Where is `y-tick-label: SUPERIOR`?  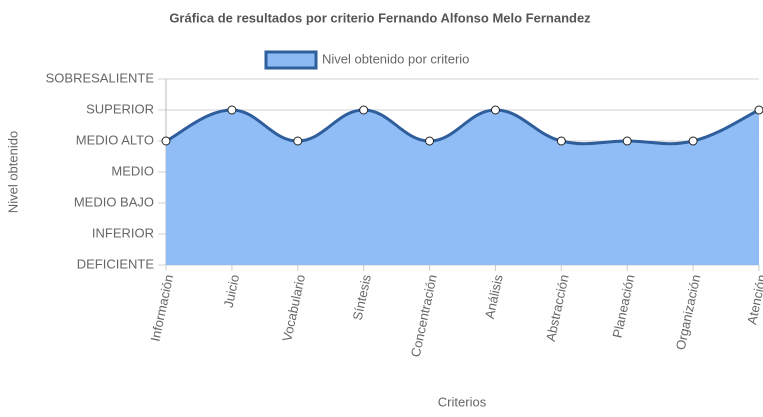 y-tick-label: SUPERIOR is located at coordinates (120, 108).